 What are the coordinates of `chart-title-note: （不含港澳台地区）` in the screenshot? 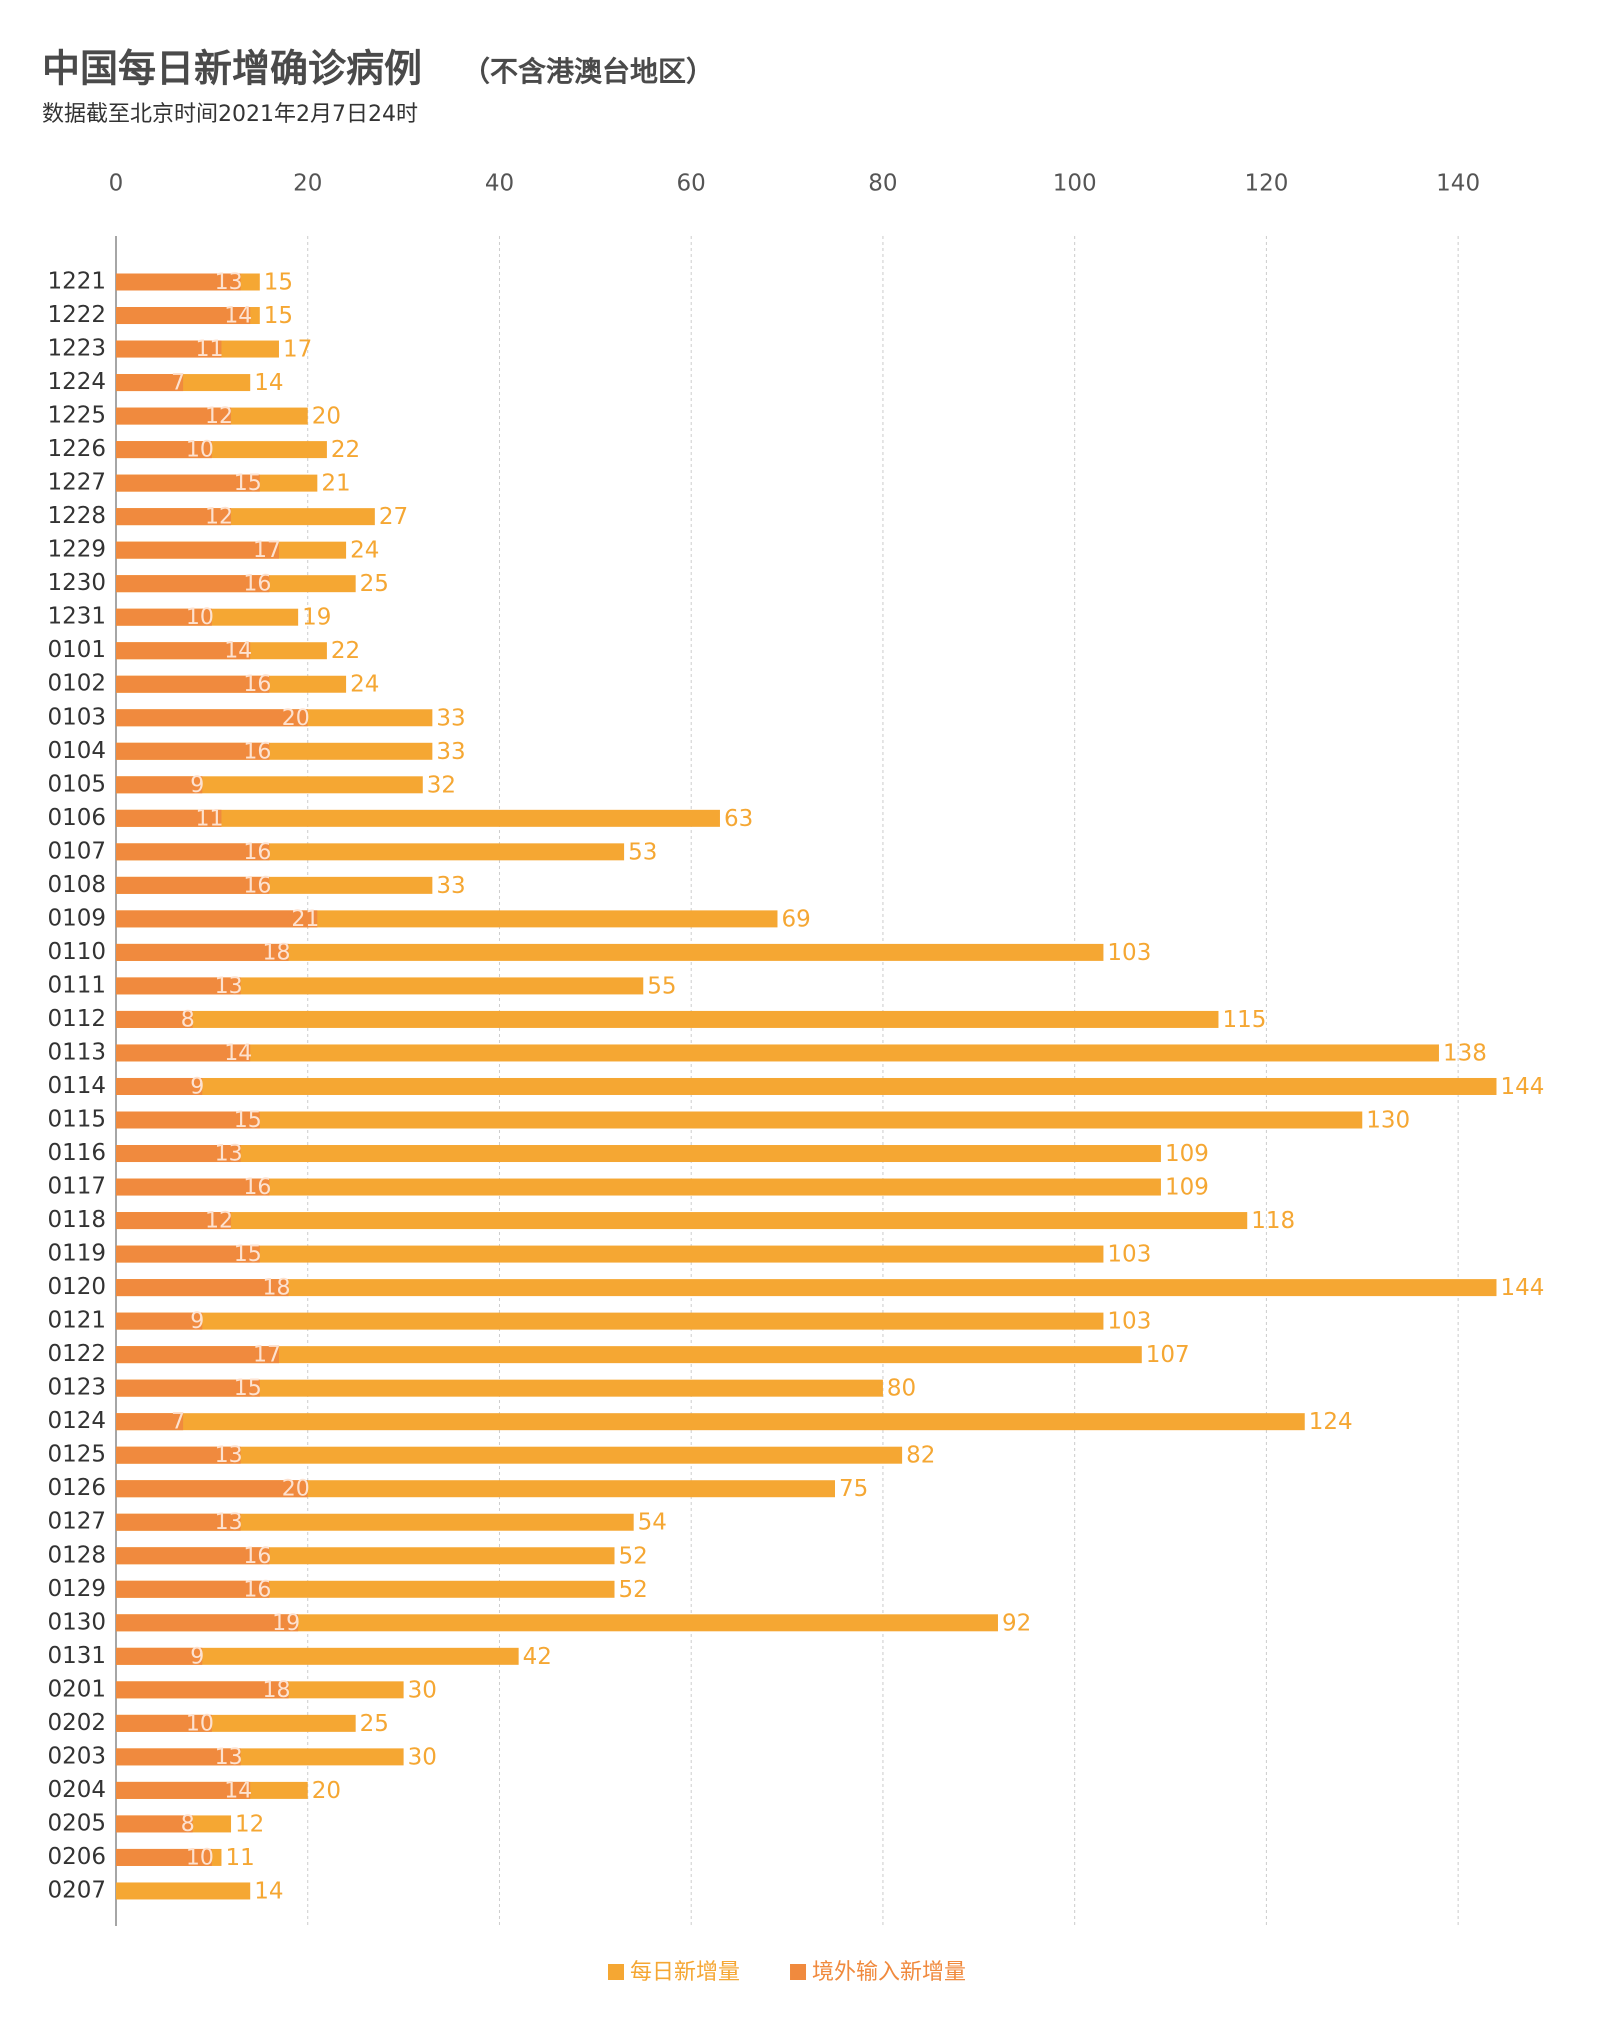 It's located at (588, 71).